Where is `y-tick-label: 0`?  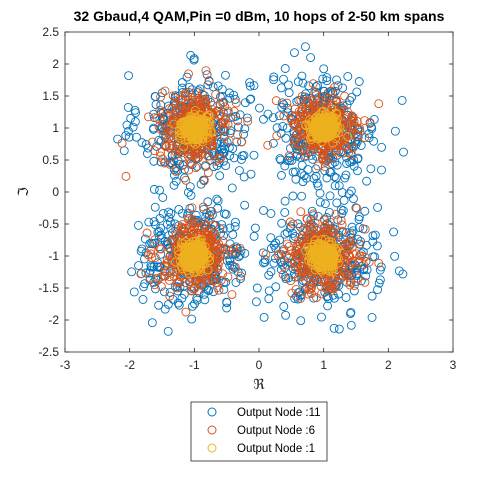
y-tick-label: 0 is located at coordinates (55, 192).